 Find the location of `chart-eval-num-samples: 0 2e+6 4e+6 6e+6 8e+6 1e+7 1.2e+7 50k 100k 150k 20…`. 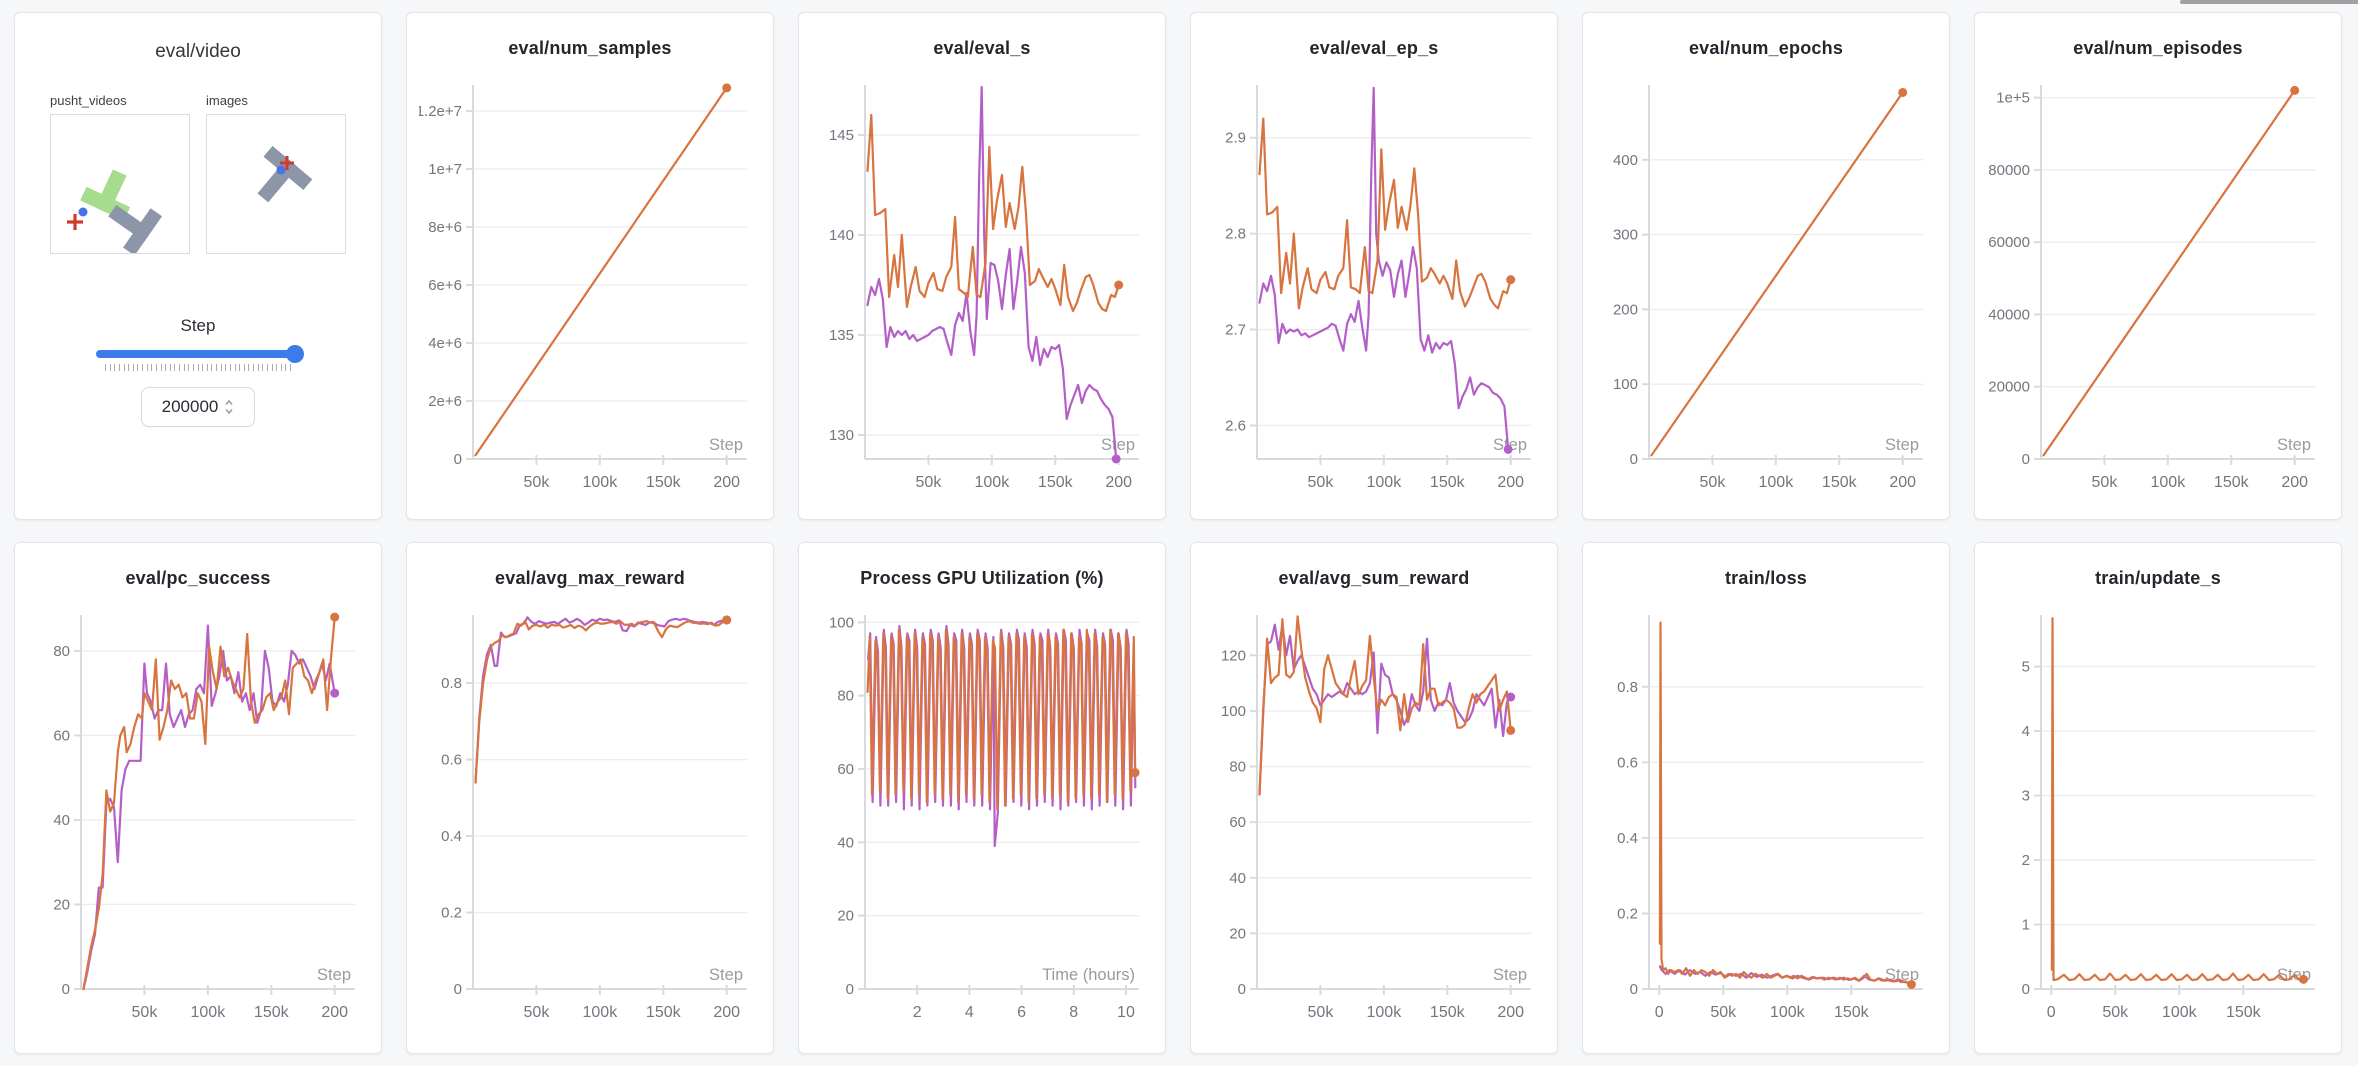

chart-eval-num-samples: 0 2e+6 4e+6 6e+6 8e+6 1e+7 1.2e+7 50k 100k 150k 20… is located at coordinates (590, 292).